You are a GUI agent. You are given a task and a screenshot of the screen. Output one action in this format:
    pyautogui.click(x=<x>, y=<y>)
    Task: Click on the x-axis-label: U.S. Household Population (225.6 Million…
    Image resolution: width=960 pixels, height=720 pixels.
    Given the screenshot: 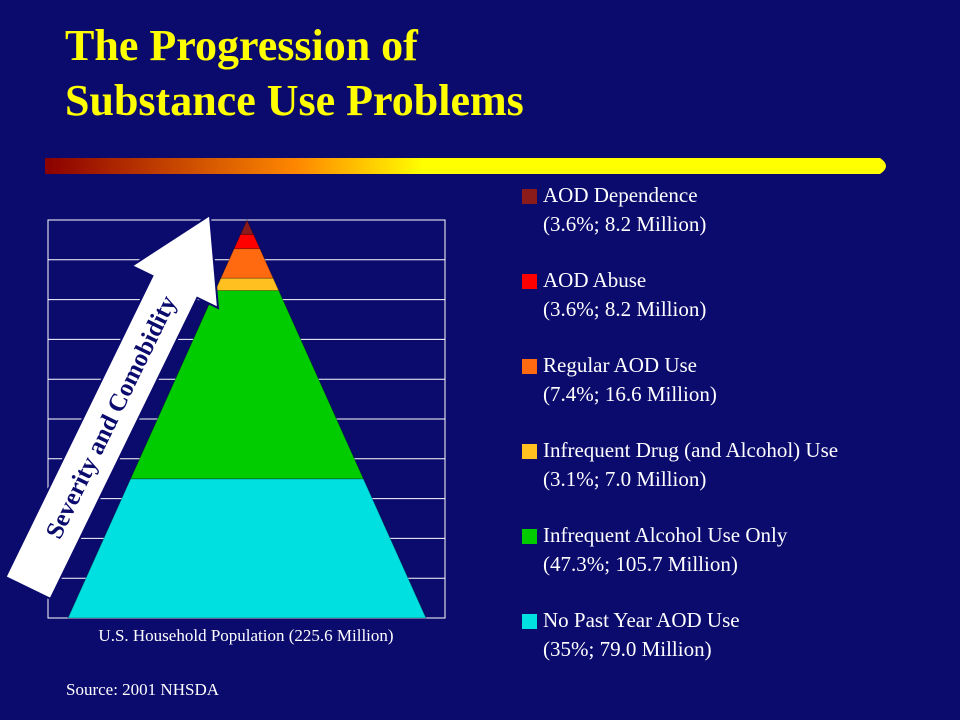 What is the action you would take?
    pyautogui.click(x=245, y=635)
    